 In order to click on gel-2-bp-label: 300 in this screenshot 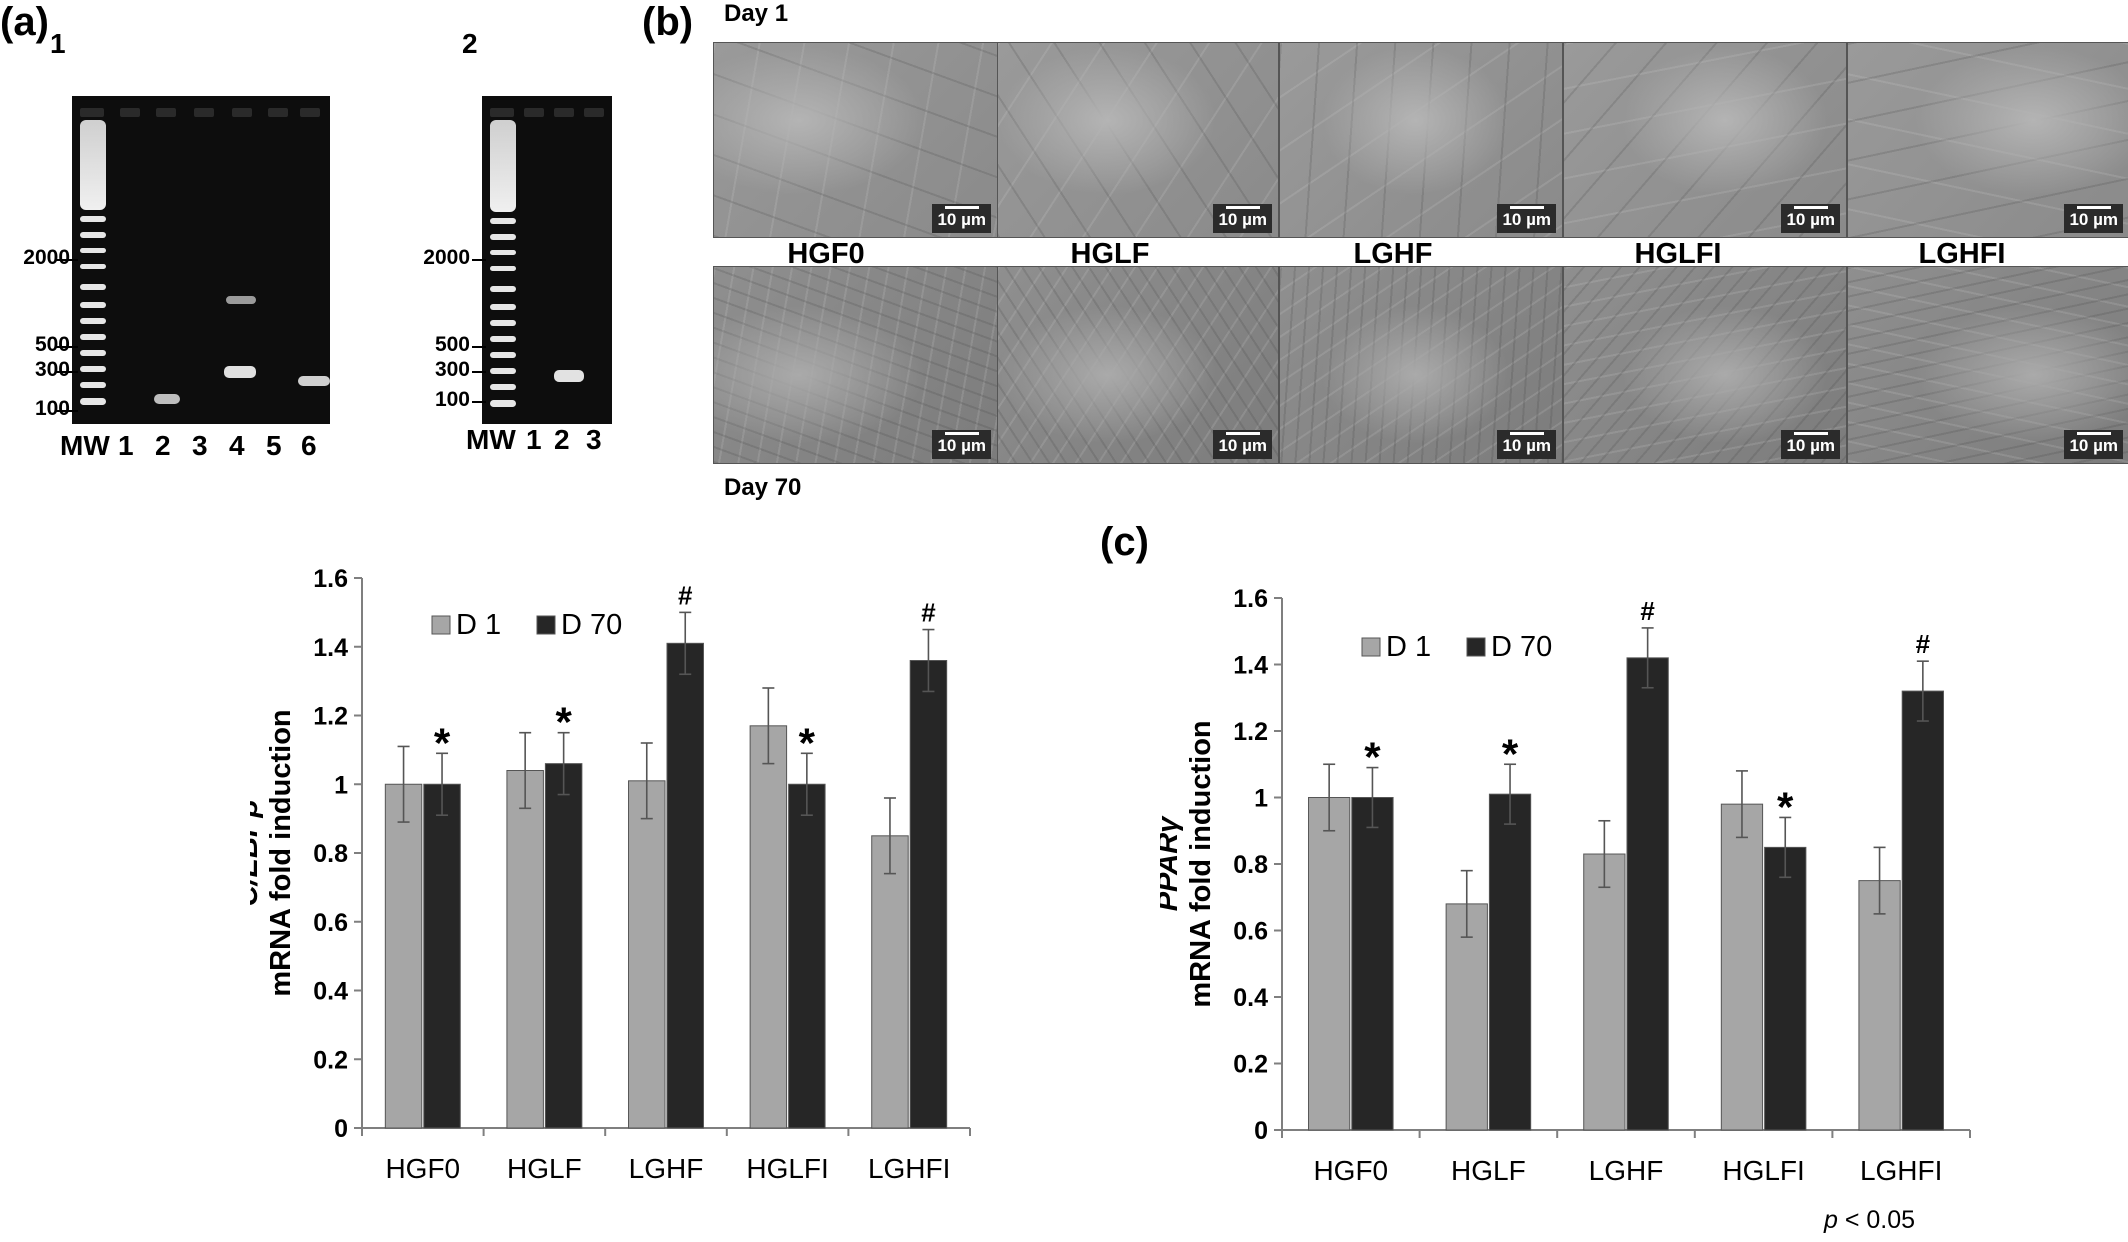, I will do `click(452, 369)`.